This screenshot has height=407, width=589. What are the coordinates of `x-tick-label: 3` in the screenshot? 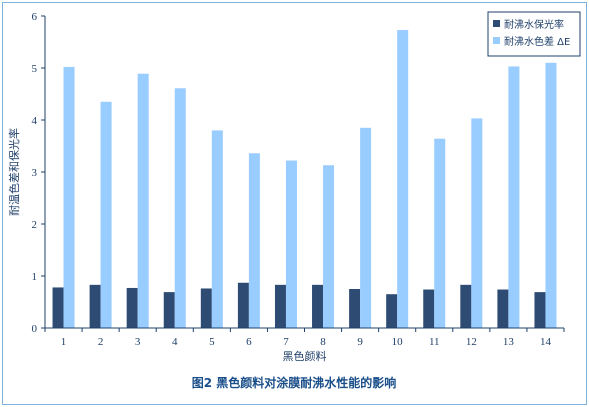 It's located at (138, 342).